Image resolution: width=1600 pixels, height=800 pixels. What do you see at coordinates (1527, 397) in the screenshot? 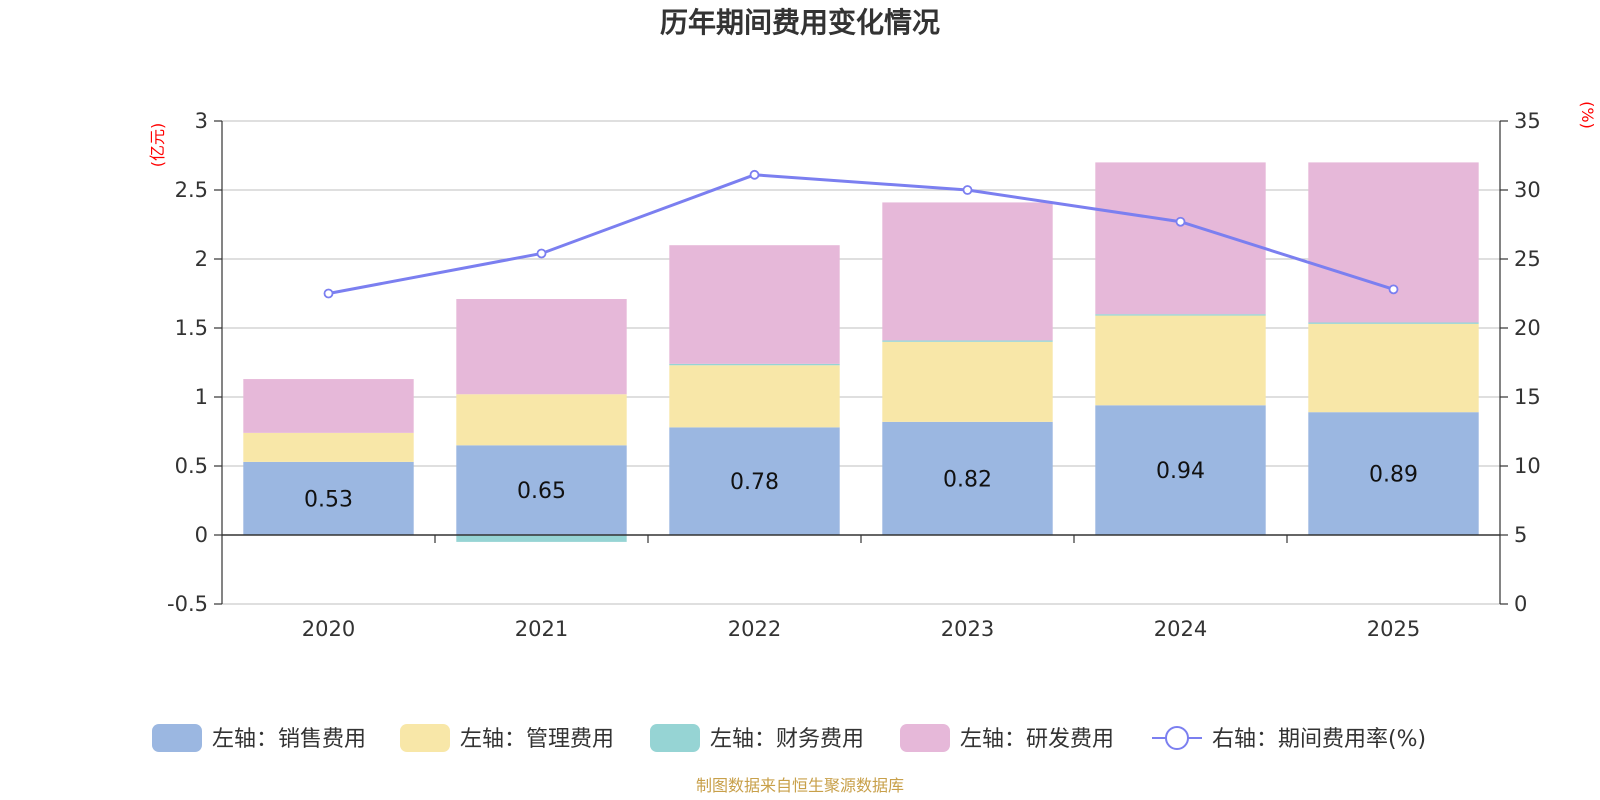
I see `right-tick-label: 15` at bounding box center [1527, 397].